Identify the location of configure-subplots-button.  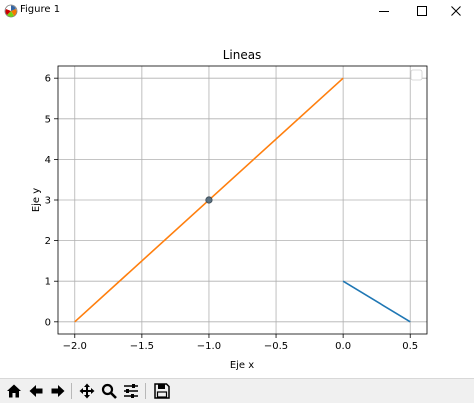
(130, 391).